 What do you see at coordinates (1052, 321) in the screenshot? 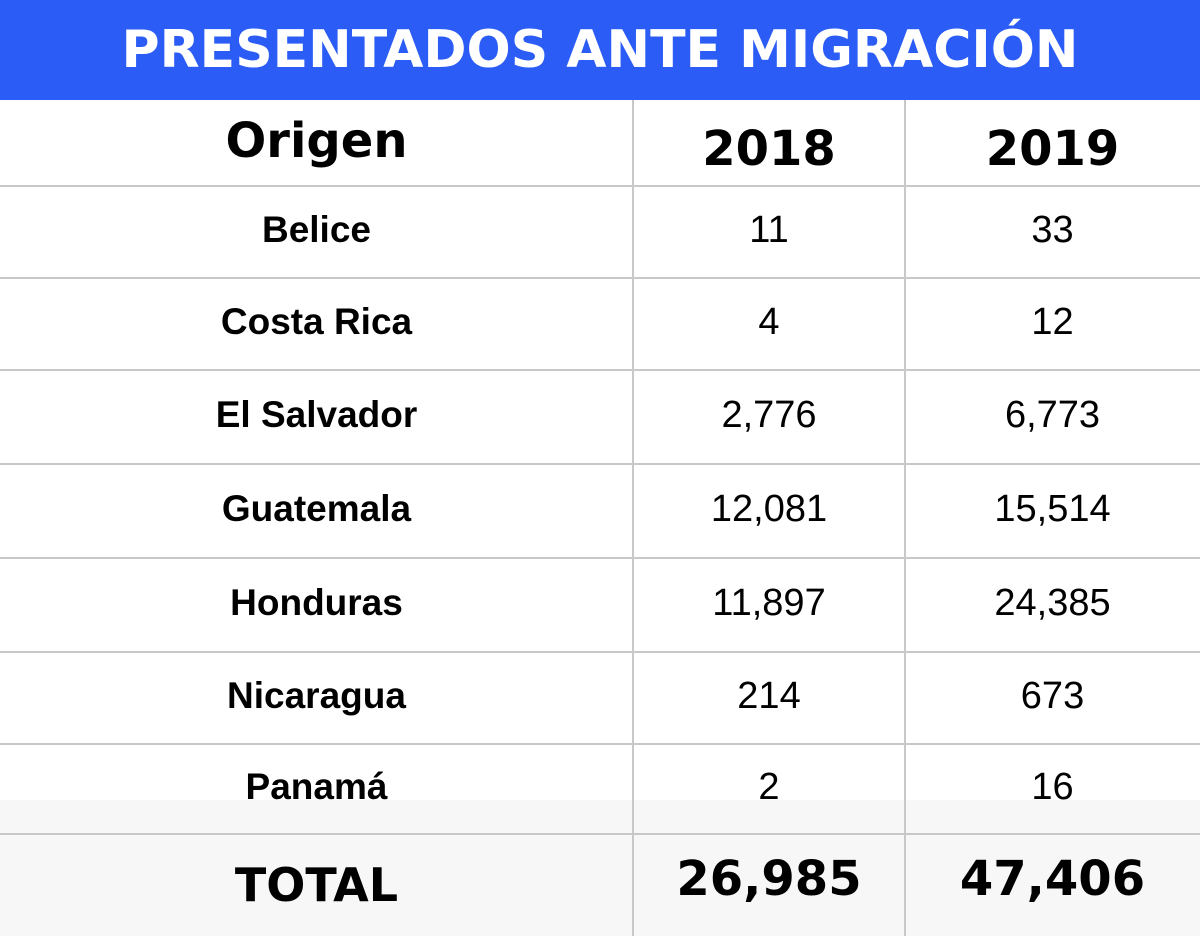
I see `cell-2019: 12` at bounding box center [1052, 321].